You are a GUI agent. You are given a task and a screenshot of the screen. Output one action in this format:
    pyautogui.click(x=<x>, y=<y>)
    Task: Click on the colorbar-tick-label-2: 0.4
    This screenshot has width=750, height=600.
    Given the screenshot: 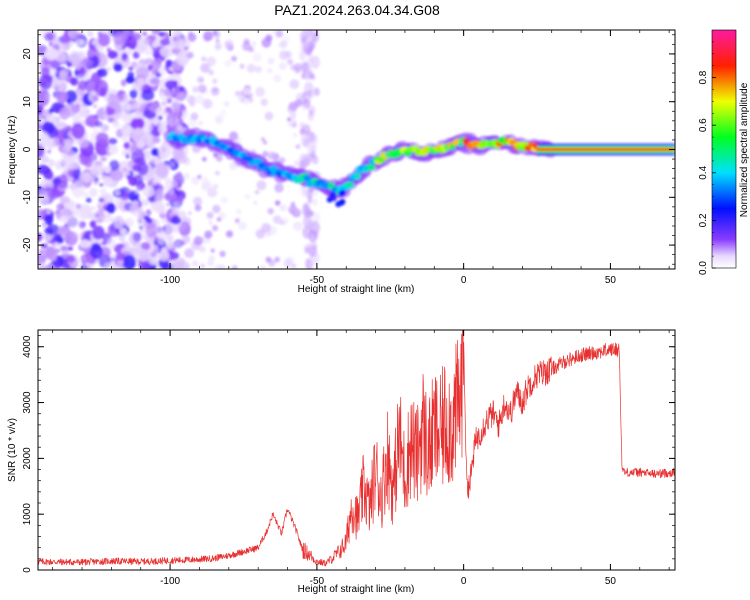 What is the action you would take?
    pyautogui.click(x=703, y=172)
    